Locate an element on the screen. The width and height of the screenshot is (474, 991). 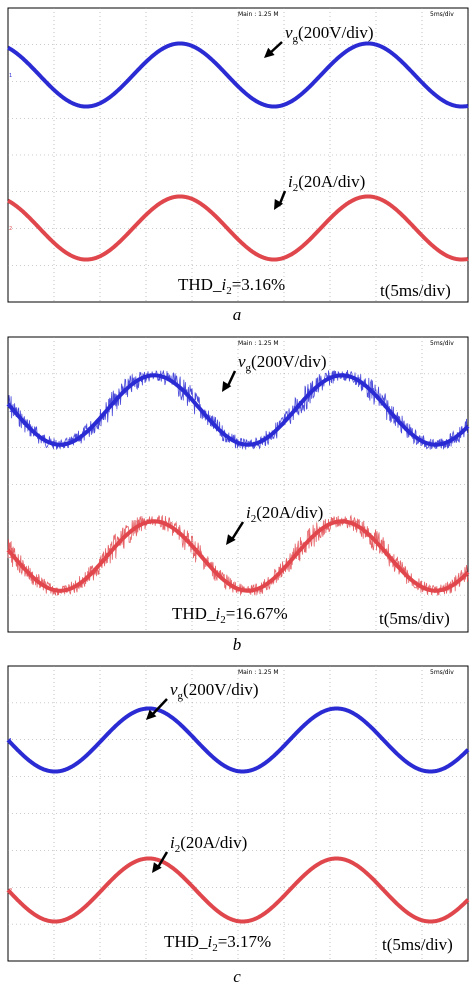
thd-annotation: THD_i2=16.67% is located at coordinates (230, 615).